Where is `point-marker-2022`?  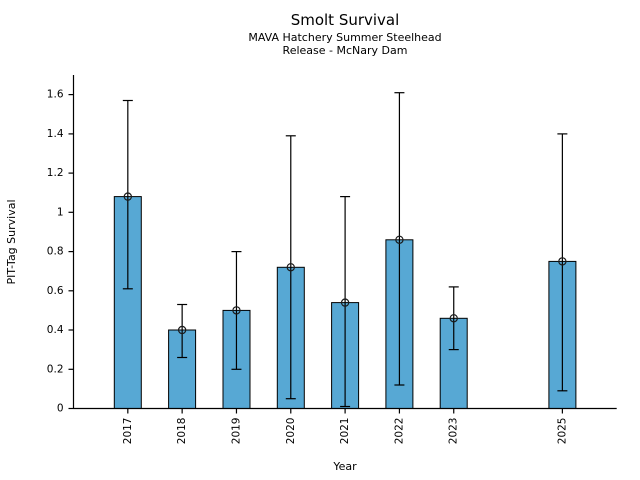 point-marker-2022 is located at coordinates (399, 239).